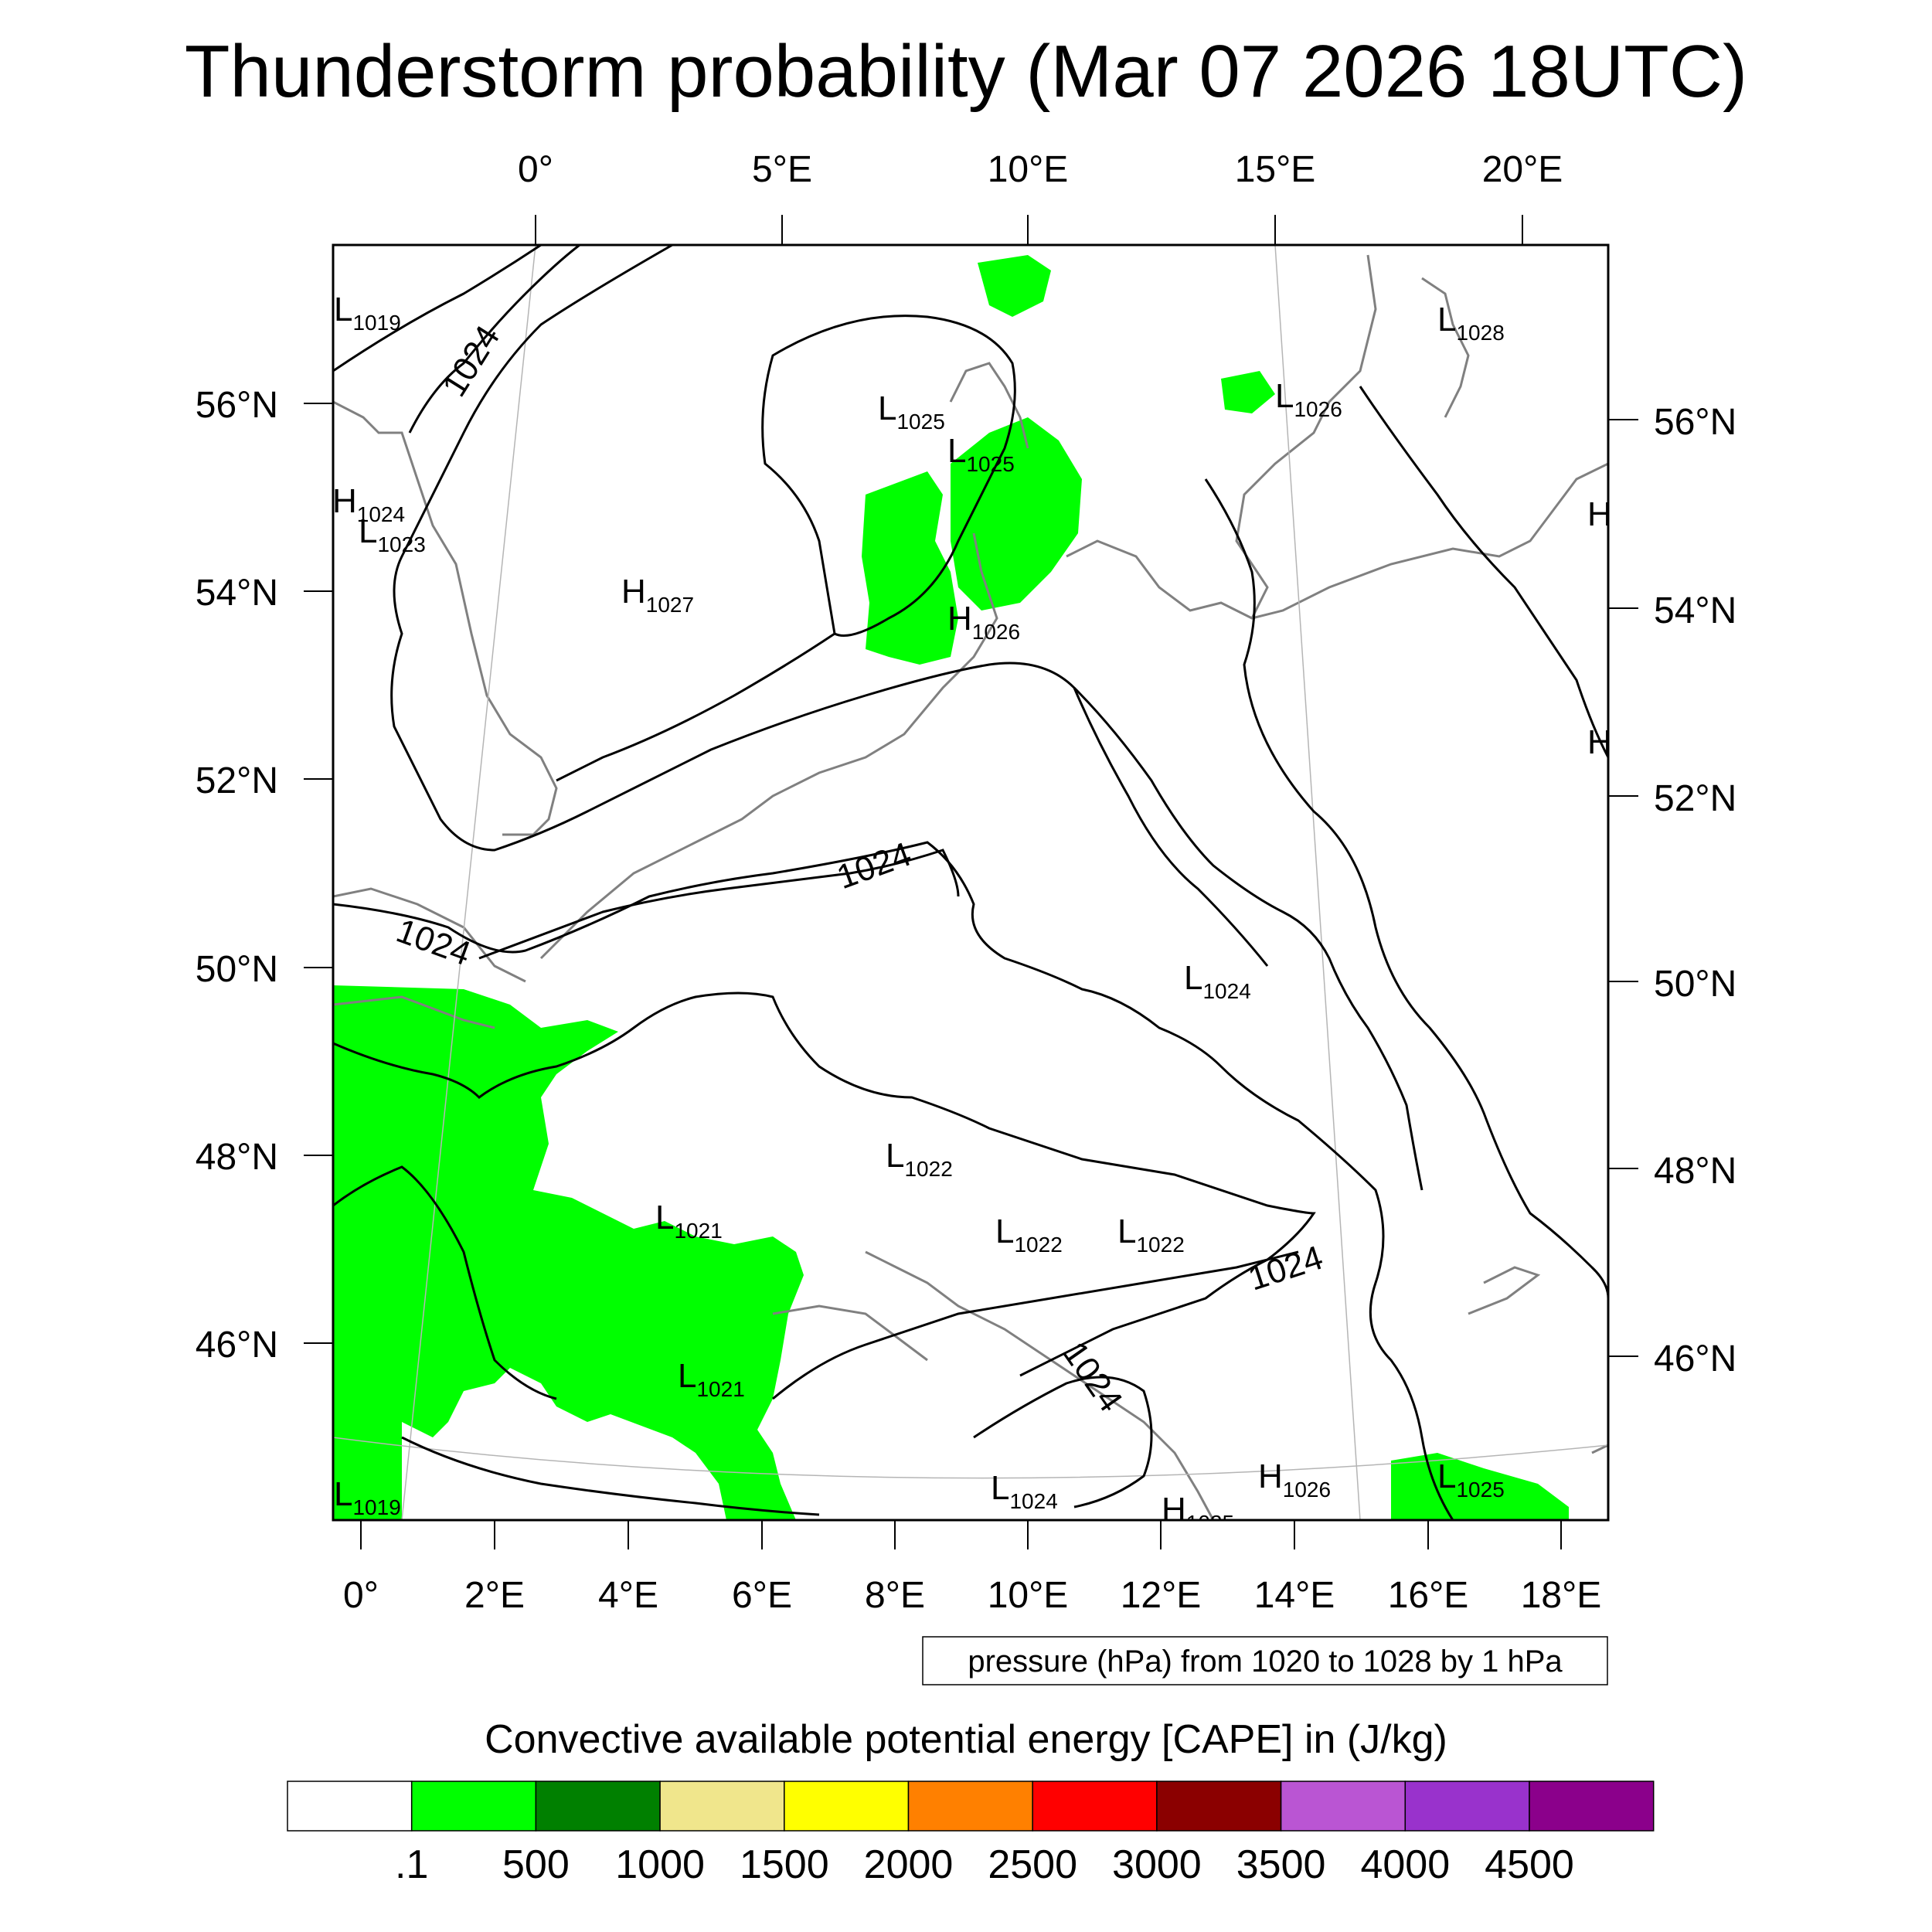  I want to click on right-tick-label: 48°N, so click(1695, 1171).